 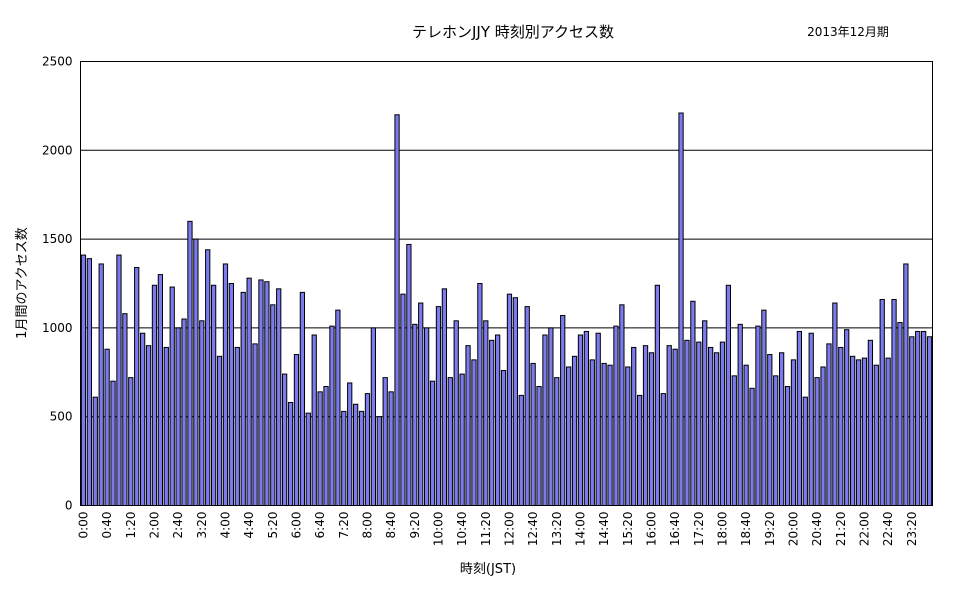 I want to click on x-tick-label: 14:00, so click(x=580, y=529).